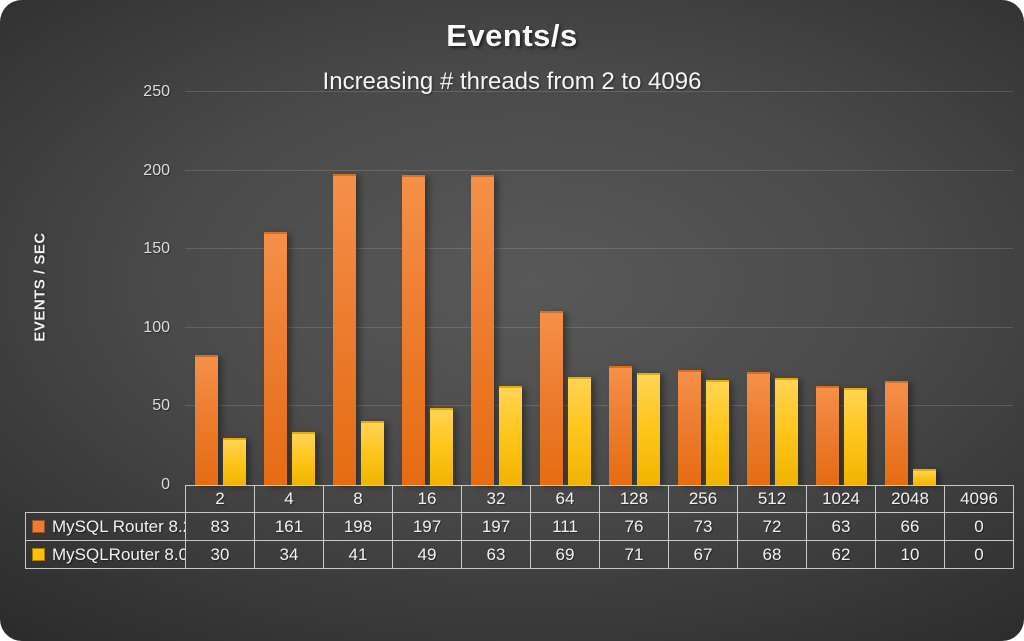  I want to click on bar-mysql-router-8.2-128, so click(620, 425).